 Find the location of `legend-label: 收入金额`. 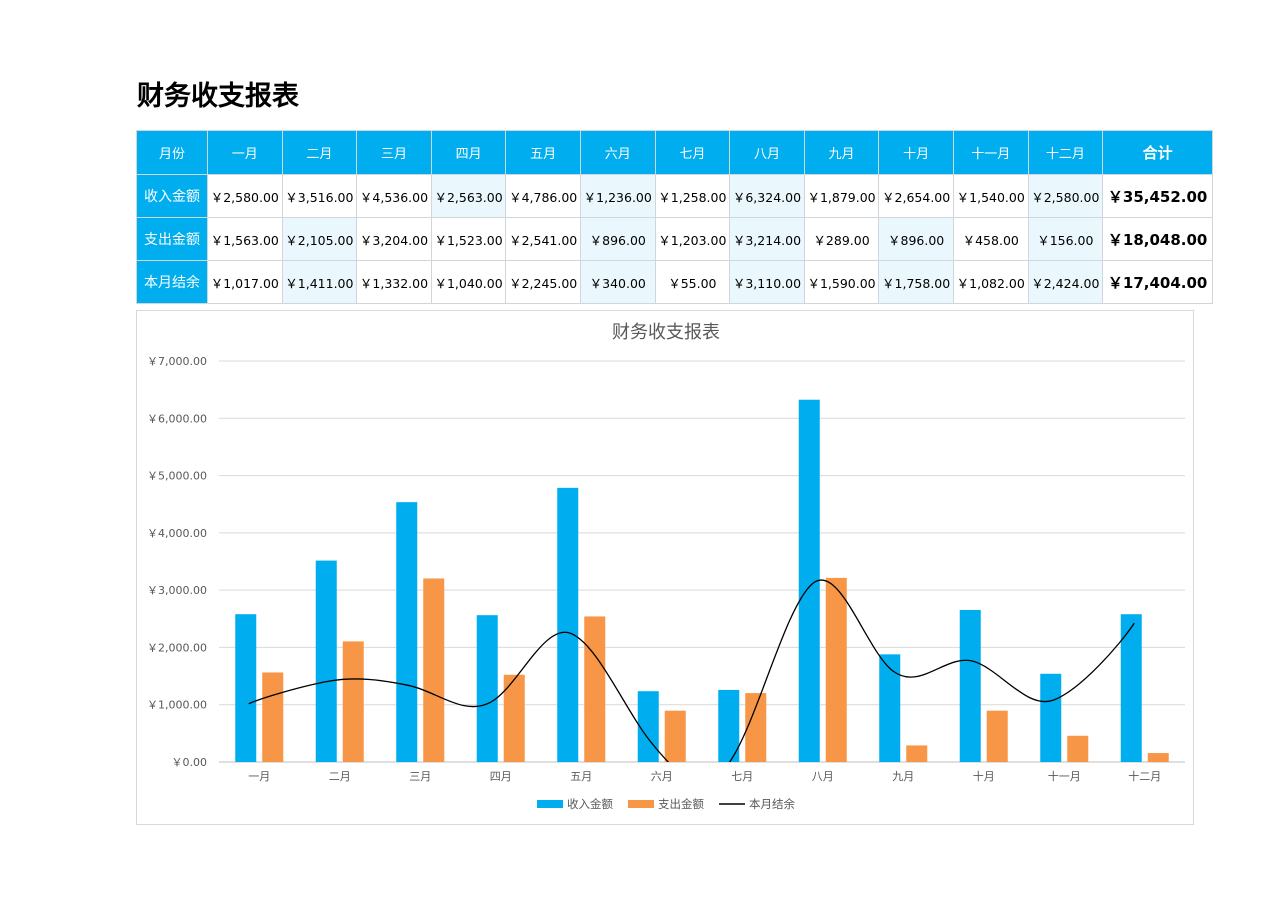

legend-label: 收入金额 is located at coordinates (590, 804).